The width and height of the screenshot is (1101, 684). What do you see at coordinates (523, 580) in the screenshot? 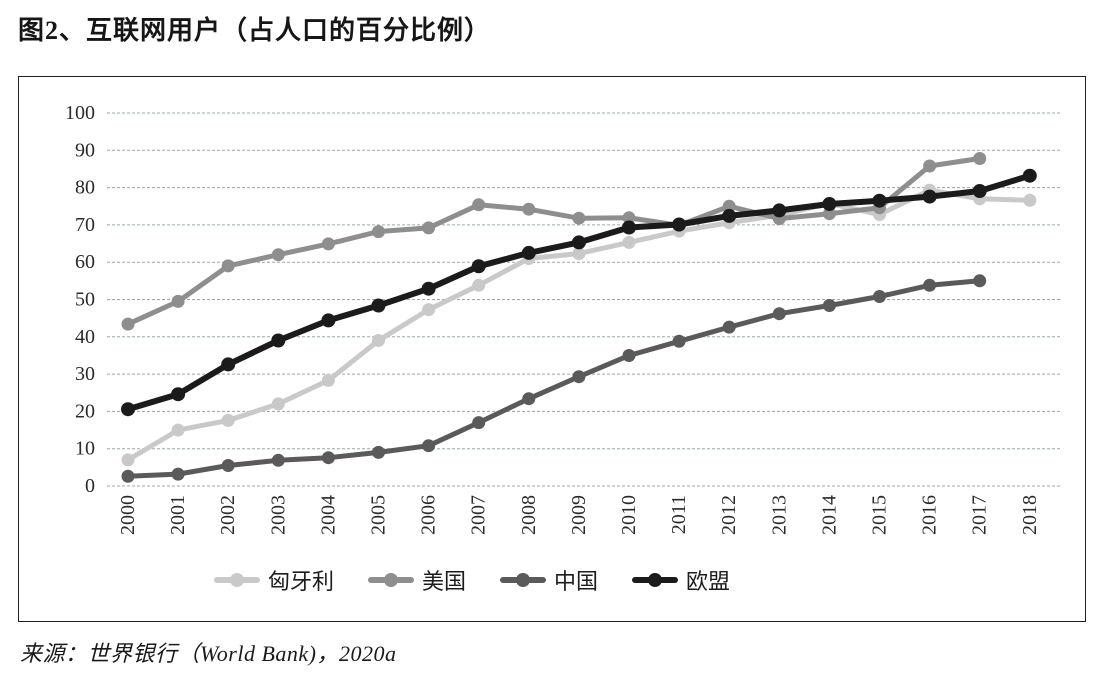
I see `legend-marker-china-icon` at bounding box center [523, 580].